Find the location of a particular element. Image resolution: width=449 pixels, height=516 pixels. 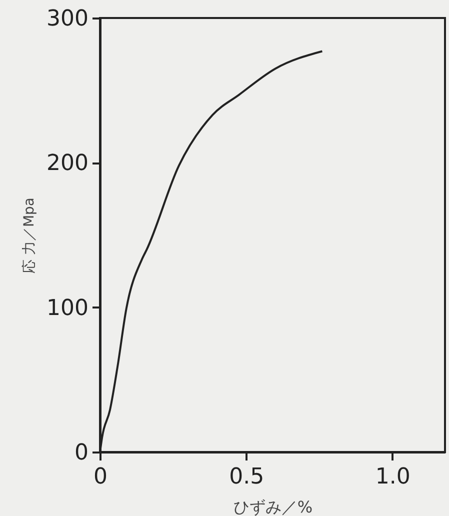

x-tick-label: 1.0 is located at coordinates (392, 477).